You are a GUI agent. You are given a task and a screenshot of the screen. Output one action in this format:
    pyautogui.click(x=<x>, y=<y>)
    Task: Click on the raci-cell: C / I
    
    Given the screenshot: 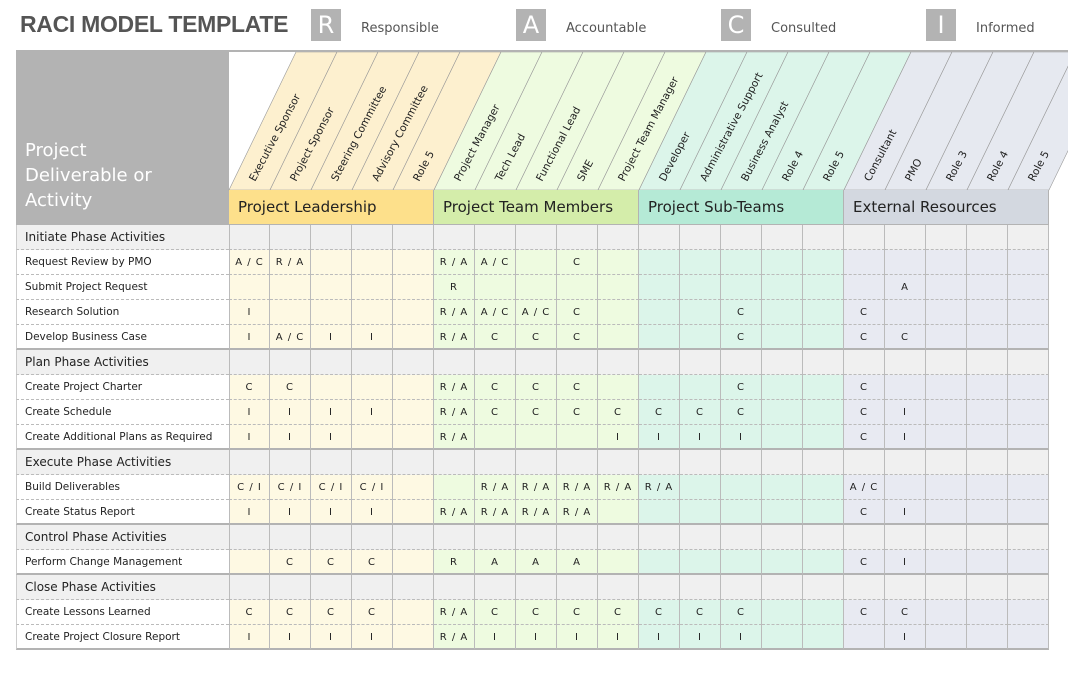 What is the action you would take?
    pyautogui.click(x=249, y=487)
    